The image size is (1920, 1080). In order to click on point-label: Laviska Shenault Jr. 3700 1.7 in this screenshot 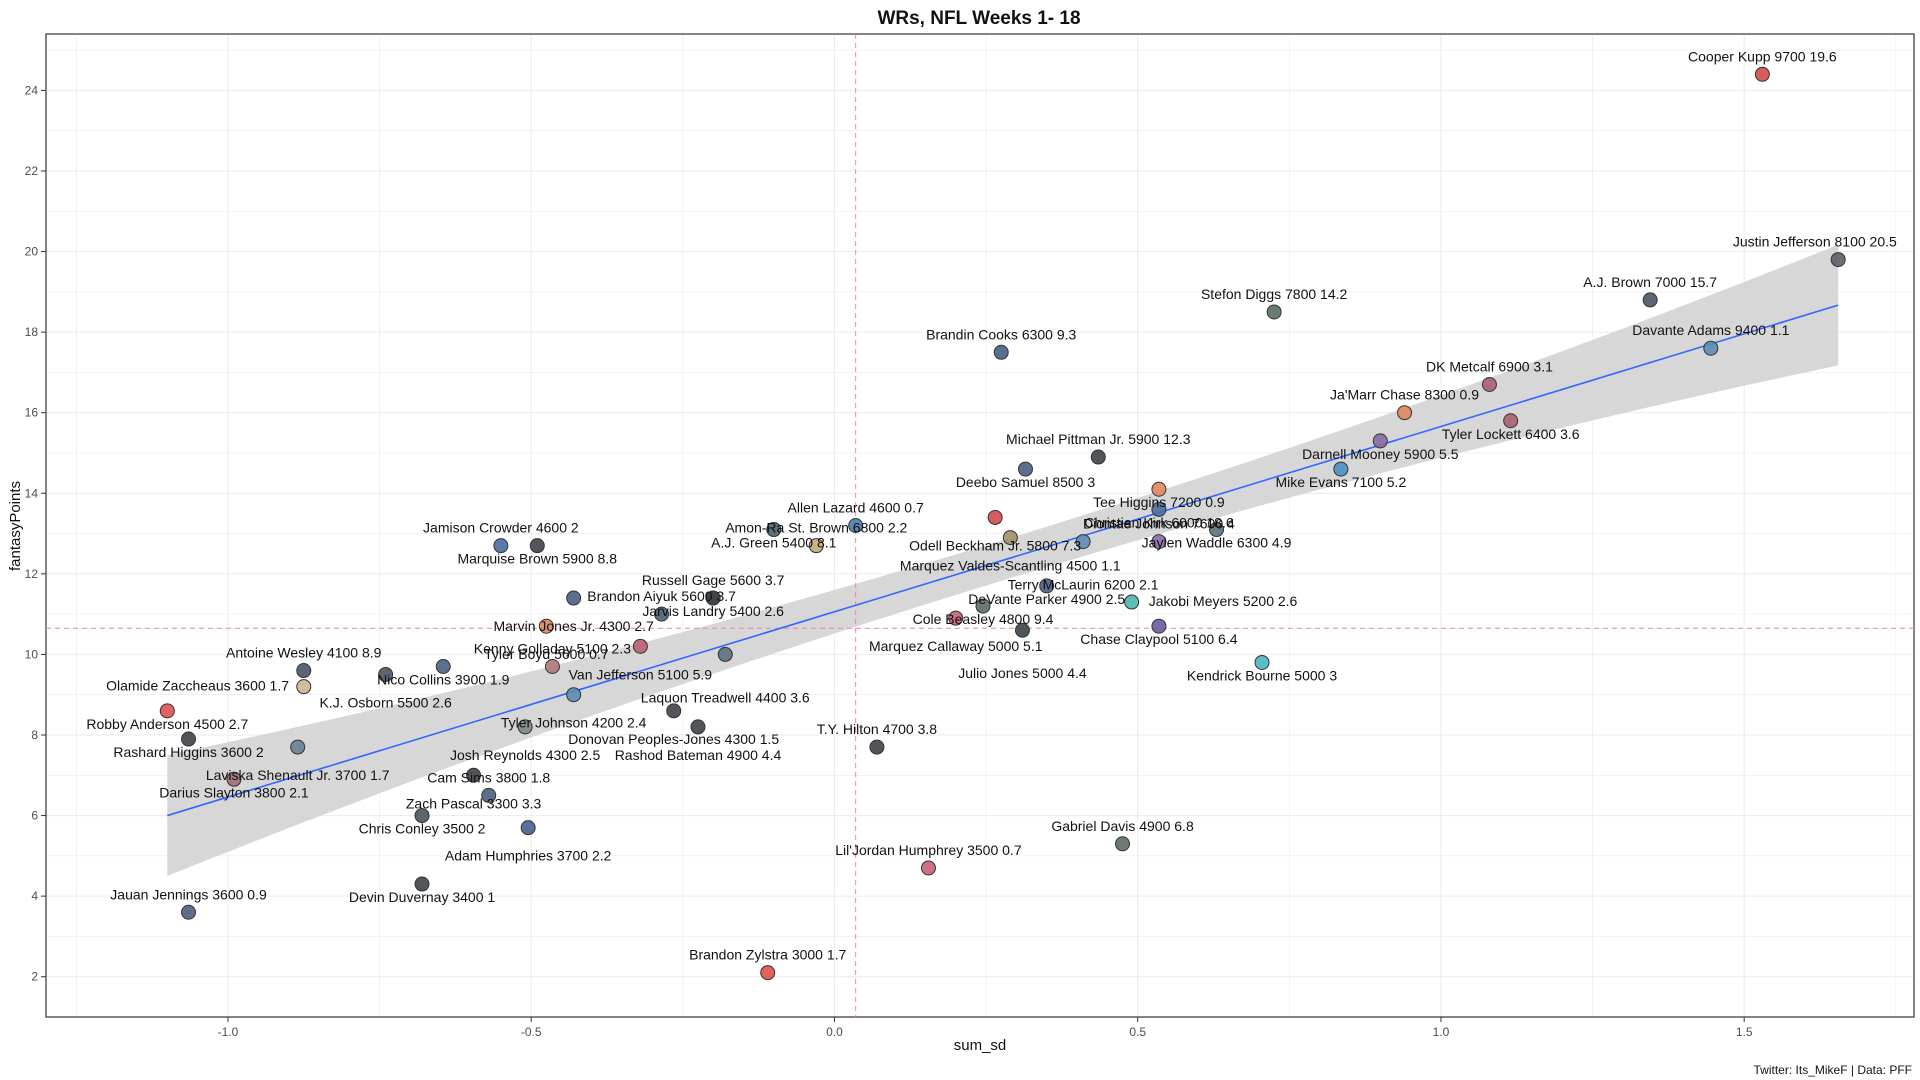, I will do `click(298, 775)`.